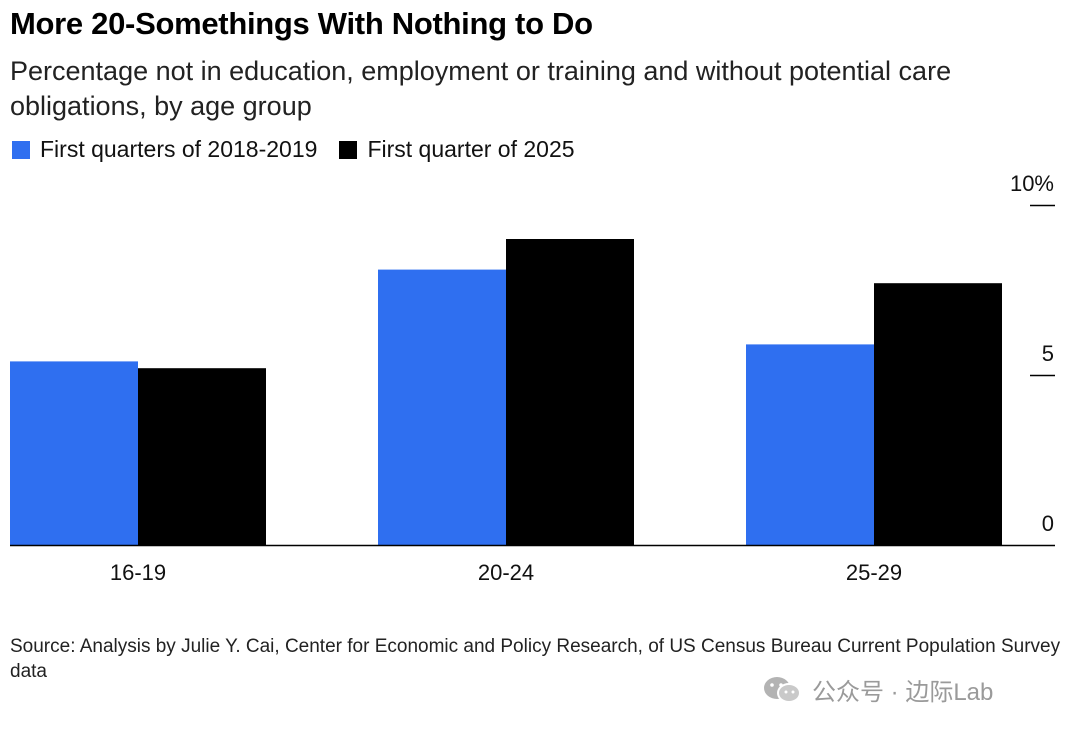  Describe the element at coordinates (570, 392) in the screenshot. I see `bar-20-24-2025` at that location.